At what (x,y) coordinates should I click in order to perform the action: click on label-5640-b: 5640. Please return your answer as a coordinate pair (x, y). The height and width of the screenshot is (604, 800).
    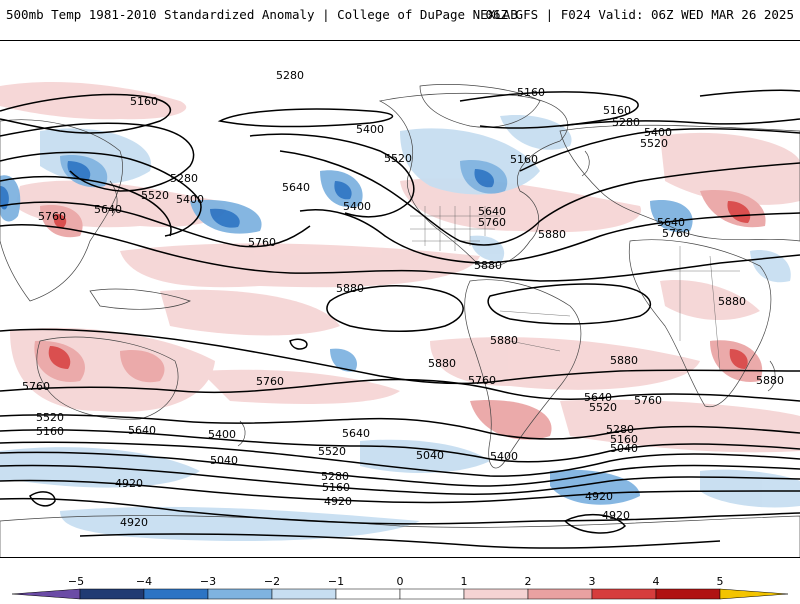
    Looking at the image, I should click on (296, 187).